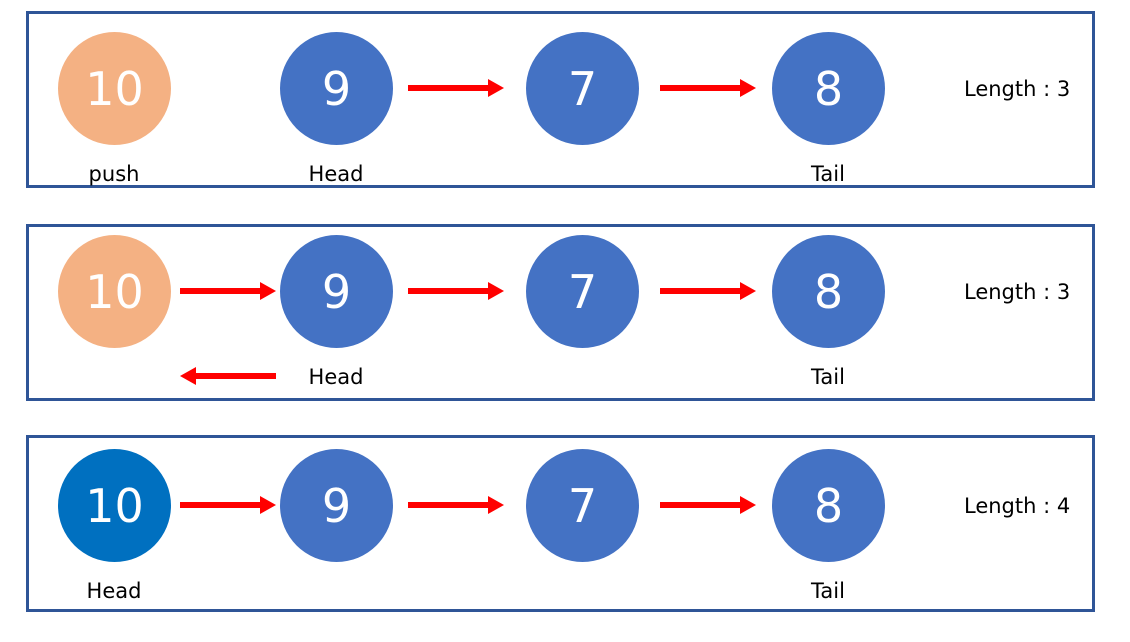  Describe the element at coordinates (114, 174) in the screenshot. I see `label-push: push` at that location.